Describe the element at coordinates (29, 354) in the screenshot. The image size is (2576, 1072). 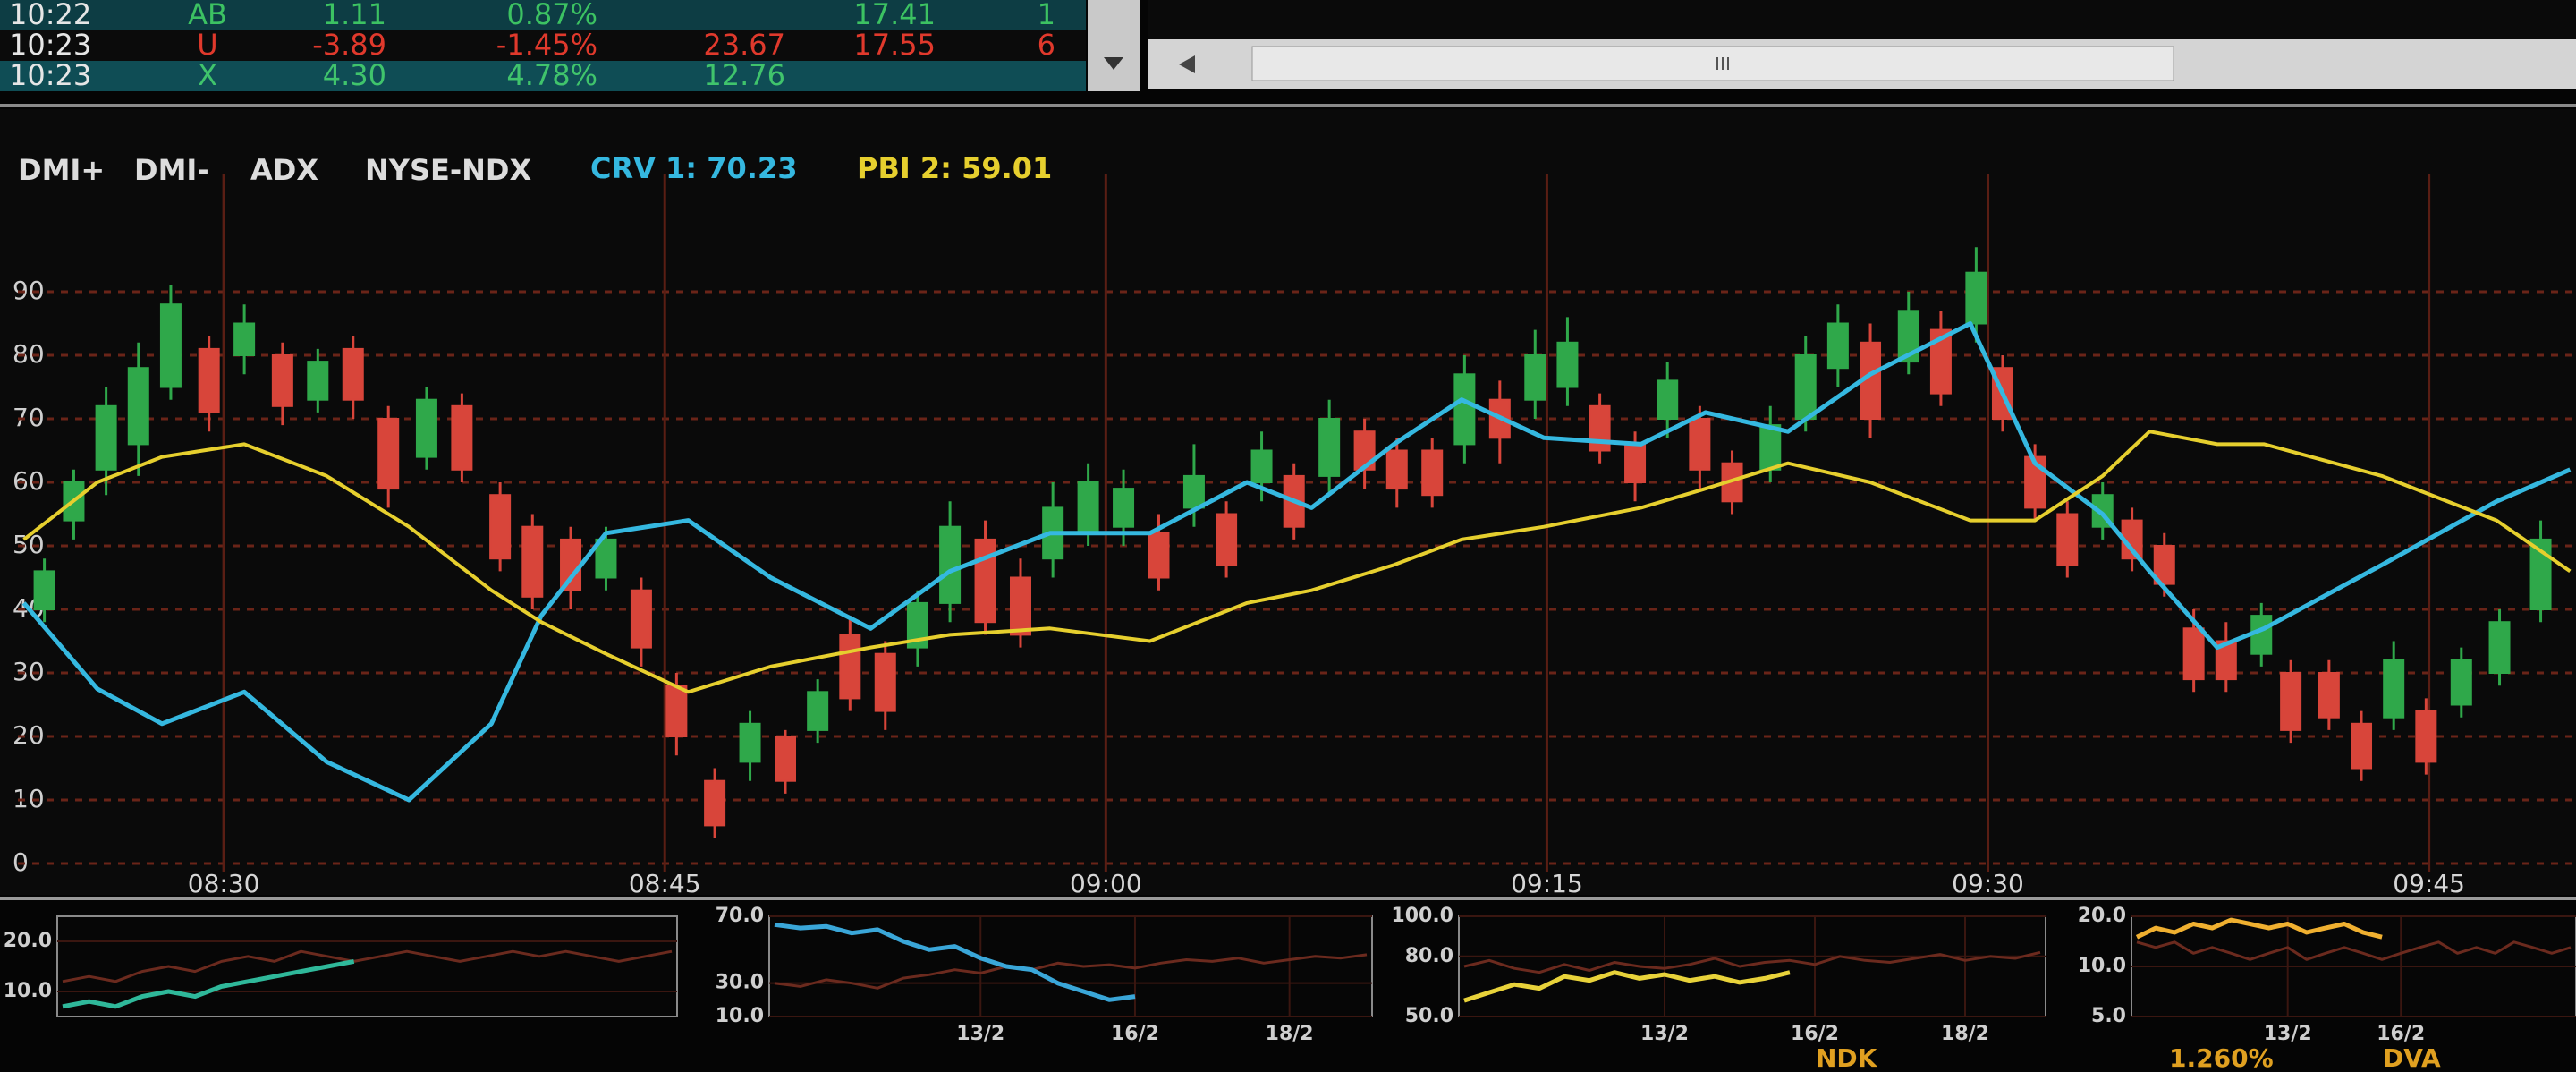
I see `y-tick-label: 80` at that location.